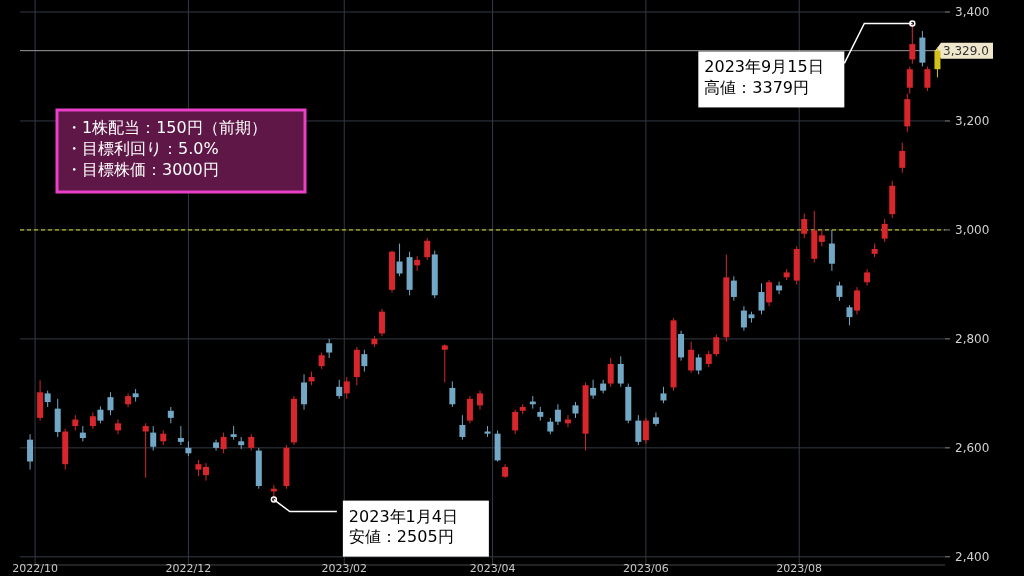 The height and width of the screenshot is (576, 1024). Describe the element at coordinates (972, 339) in the screenshot. I see `y-tick-label: 2,800` at that location.